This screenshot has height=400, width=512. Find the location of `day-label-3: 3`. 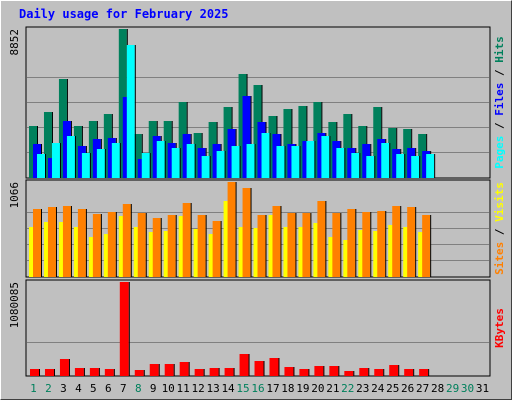

day-label-3: 3 is located at coordinates (63, 388).